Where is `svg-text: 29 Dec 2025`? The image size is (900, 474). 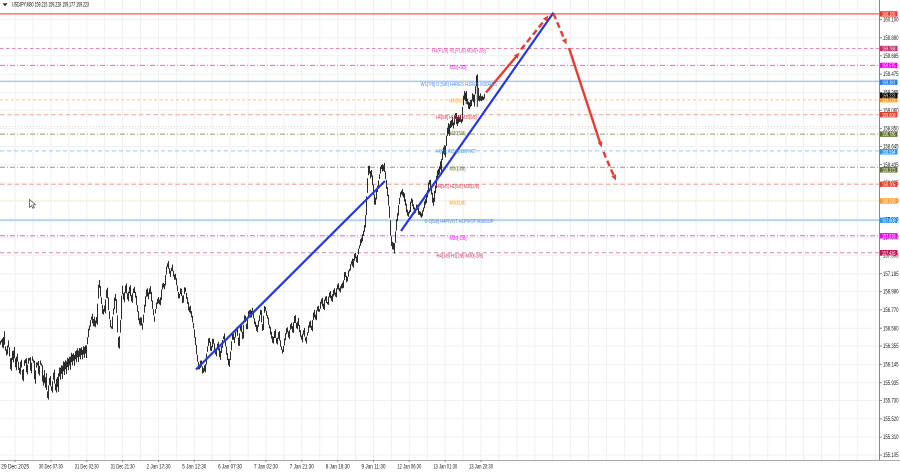 svg-text: 29 Dec 2025 is located at coordinates (15, 468).